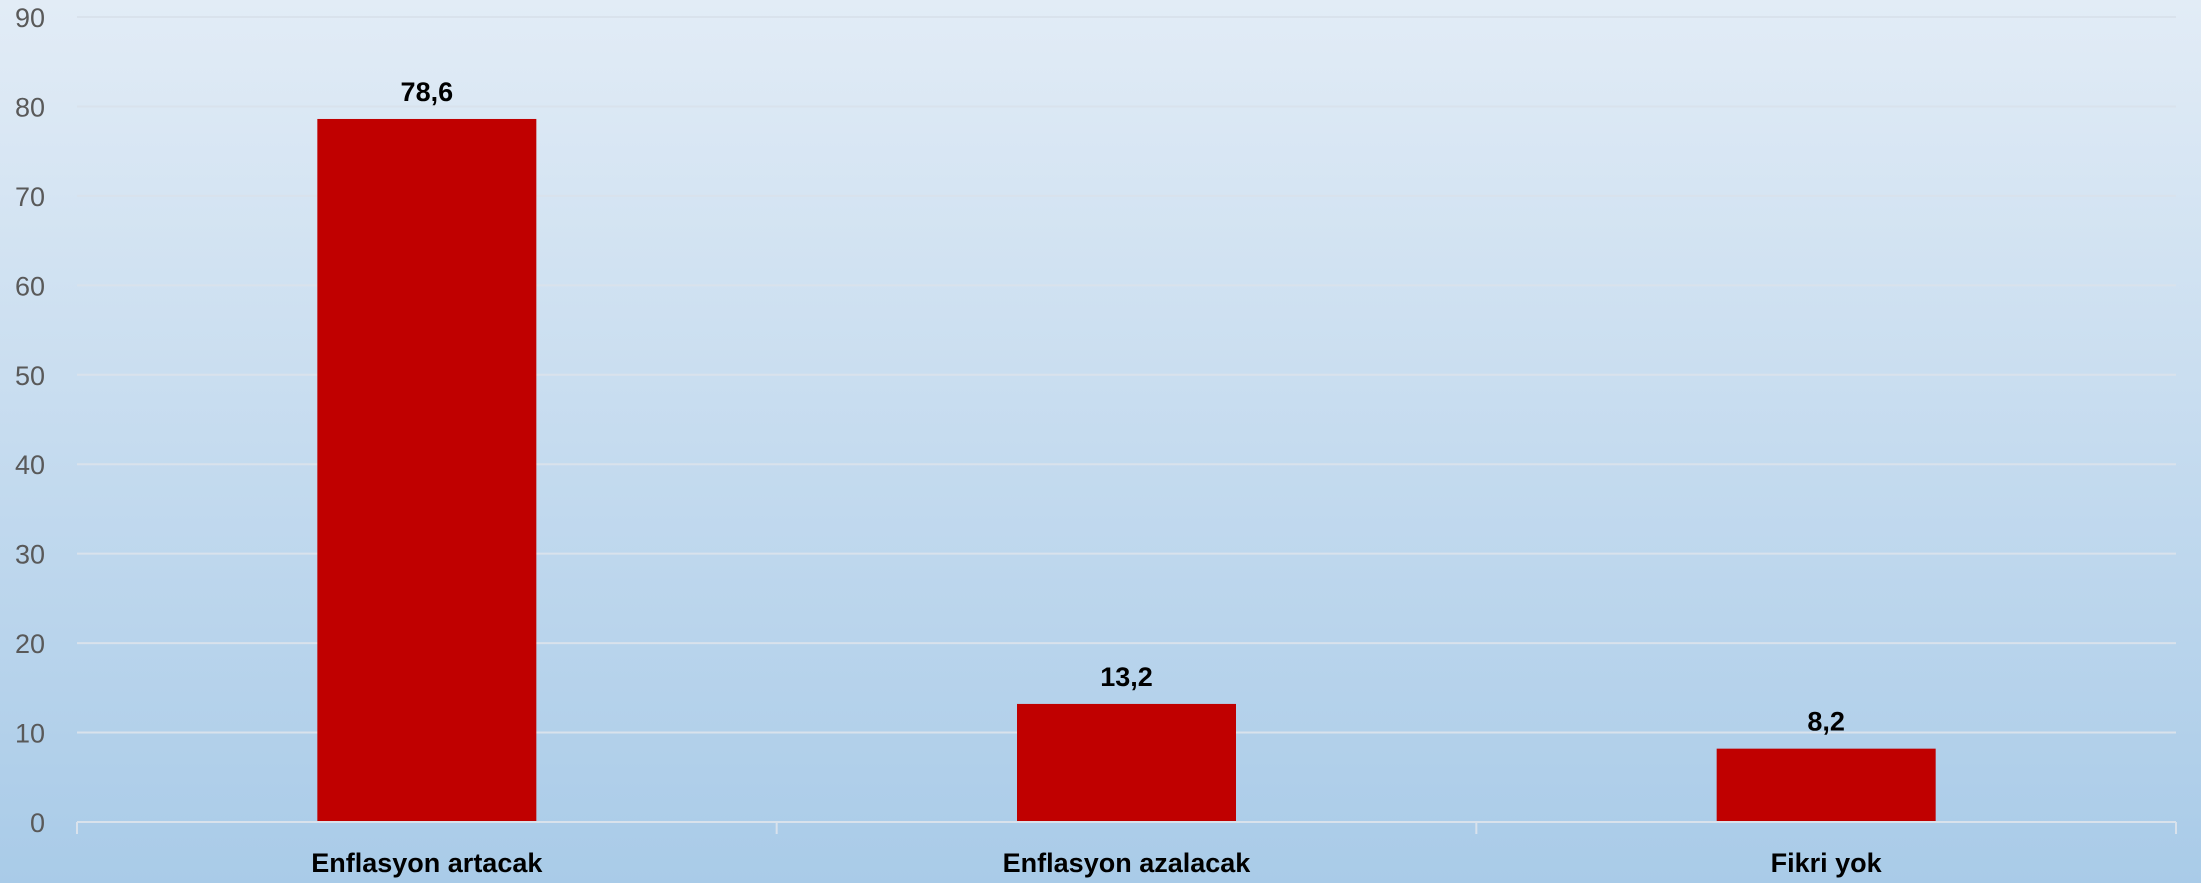 Image resolution: width=2201 pixels, height=883 pixels. I want to click on y-axis-ticks: 0 10 20 30 40 50 60 70 80 90, so click(30, 420).